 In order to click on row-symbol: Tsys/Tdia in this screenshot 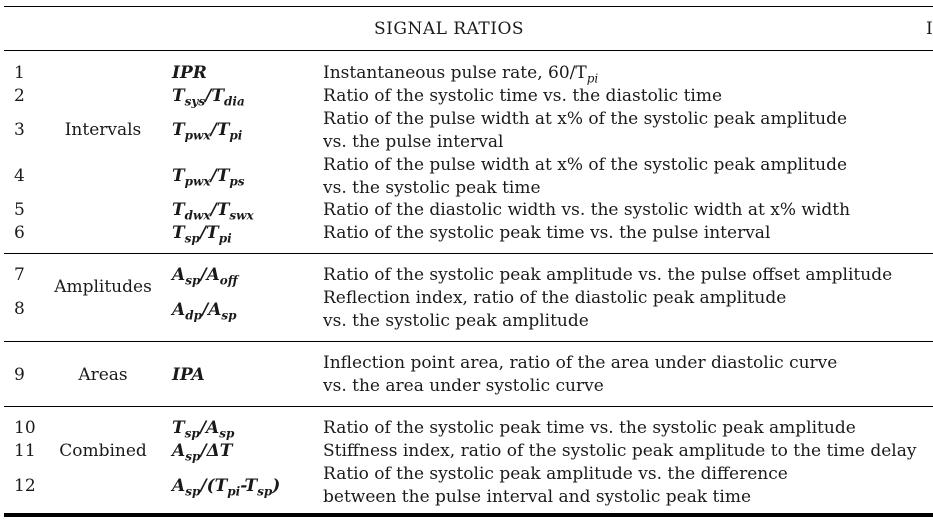, I will do `click(208, 97)`.